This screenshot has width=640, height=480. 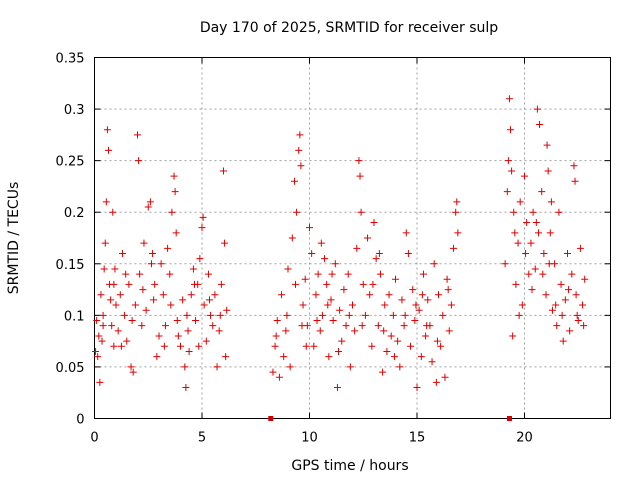 I want to click on y-tick-label: 0.15, so click(x=70, y=265).